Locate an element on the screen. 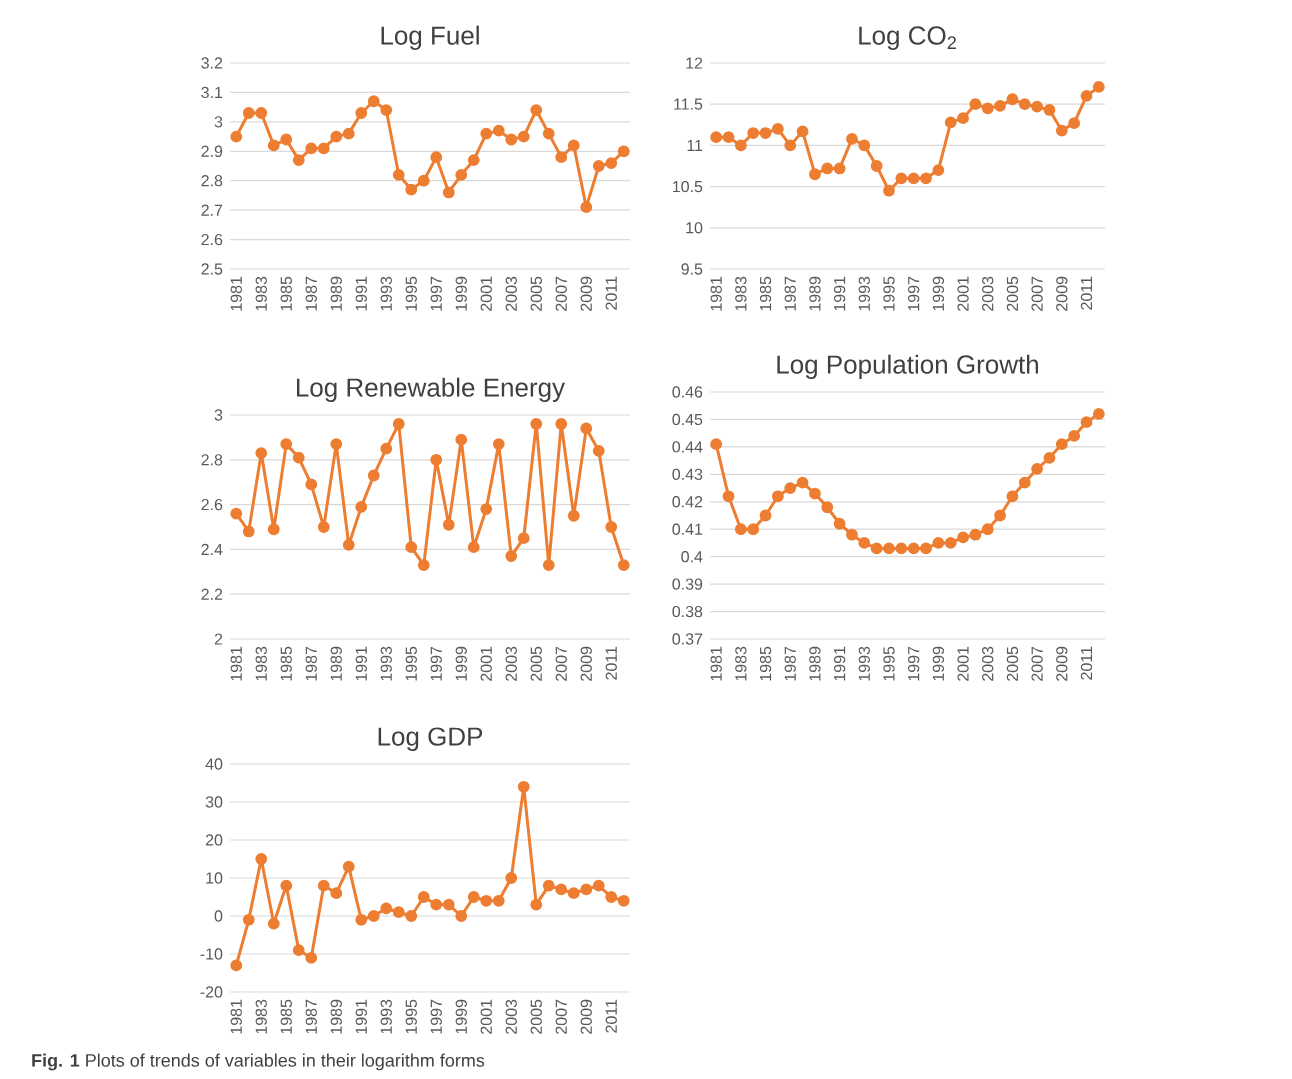 The width and height of the screenshot is (1292, 1079). chart-title: Log CO$_{2}$ is located at coordinates (907, 38).